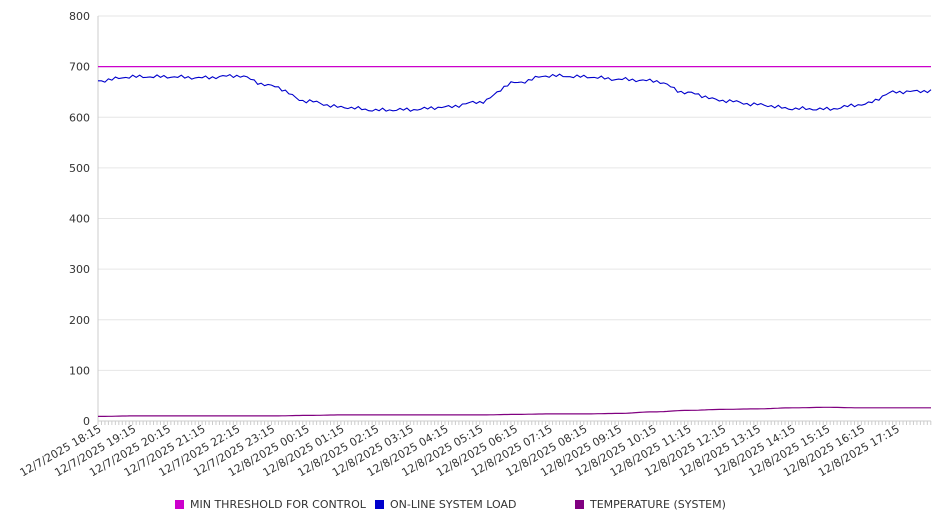 Image resolution: width=946 pixels, height=526 pixels. Describe the element at coordinates (79, 117) in the screenshot. I see `y-tick-label: 600` at that location.